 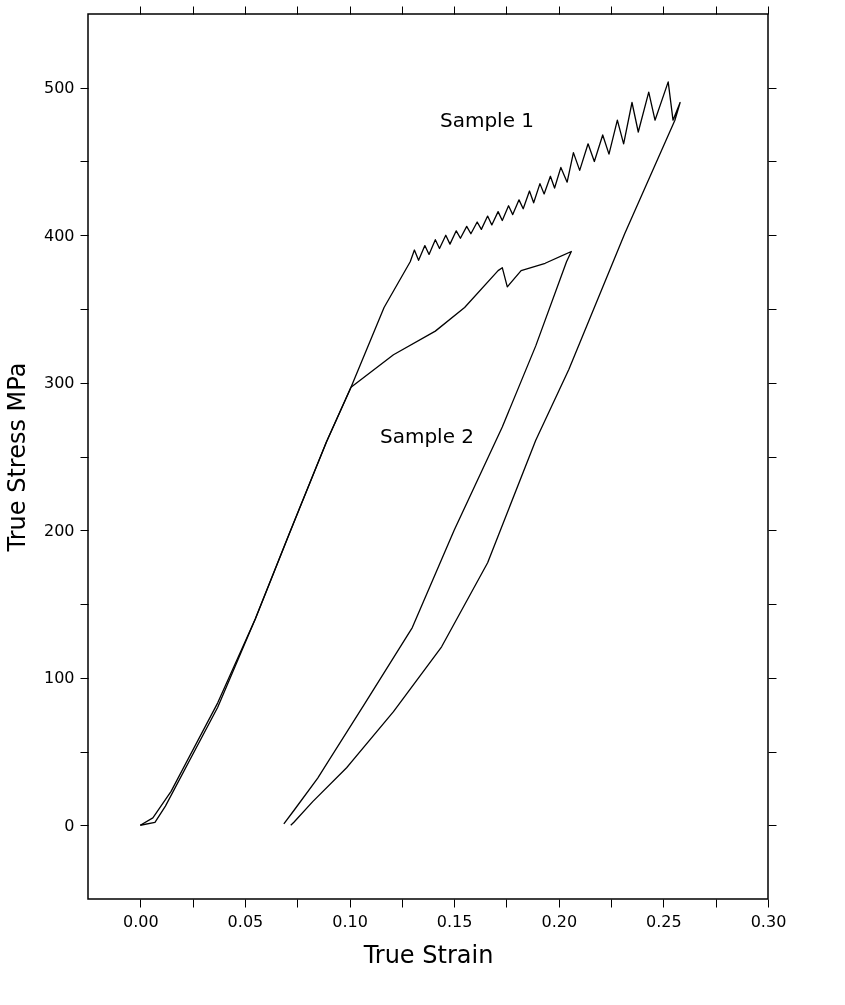 What do you see at coordinates (664, 921) in the screenshot?
I see `x-tick-label: 0.25` at bounding box center [664, 921].